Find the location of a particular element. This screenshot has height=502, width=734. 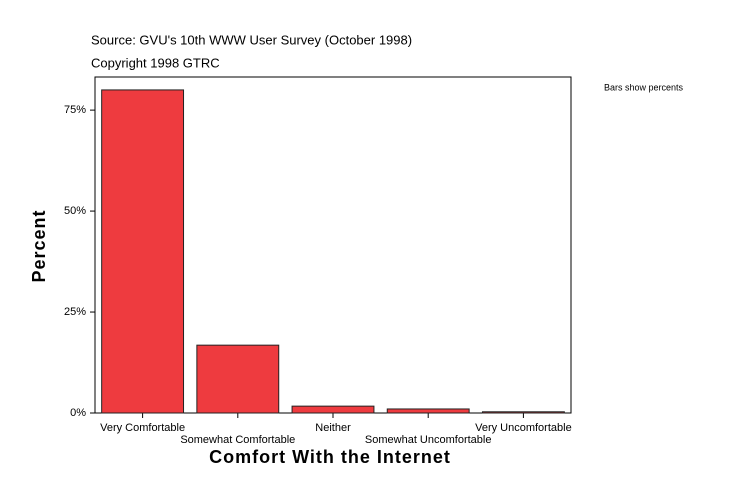

x-tick-label: Very Uncomfortable is located at coordinates (523, 428).